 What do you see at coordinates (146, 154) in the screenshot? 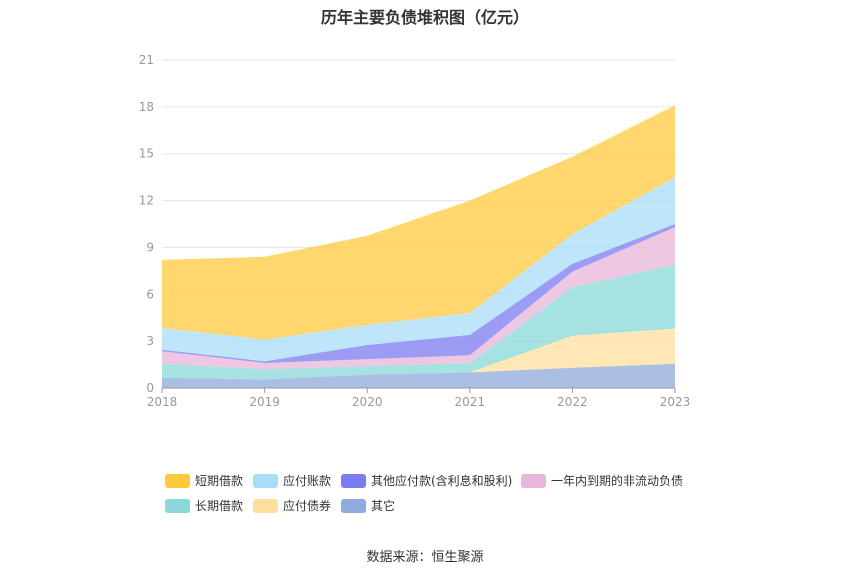
I see `y-tick-label: 15` at bounding box center [146, 154].